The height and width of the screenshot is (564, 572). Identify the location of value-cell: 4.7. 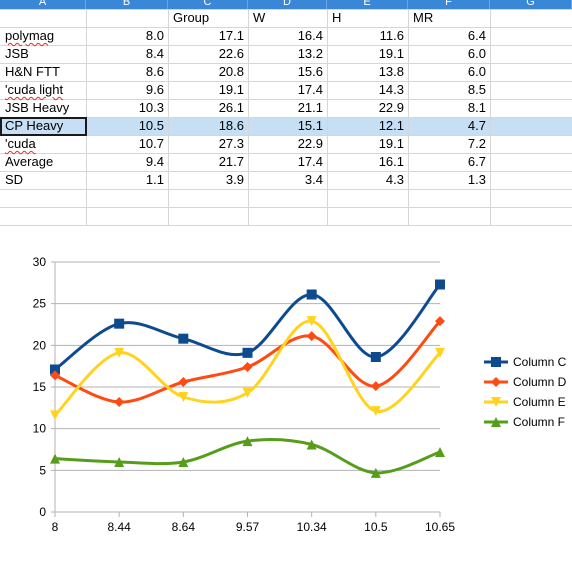
(476, 125).